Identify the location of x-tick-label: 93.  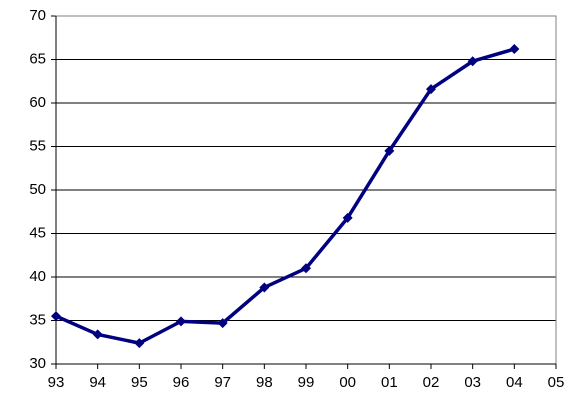
(56, 382).